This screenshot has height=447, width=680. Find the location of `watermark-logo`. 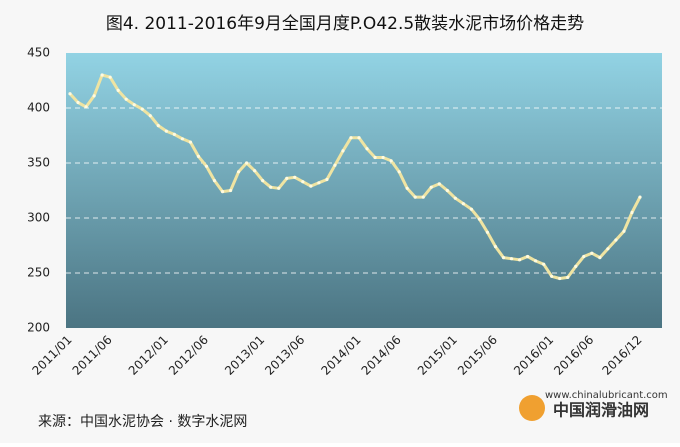

watermark-logo is located at coordinates (532, 408).